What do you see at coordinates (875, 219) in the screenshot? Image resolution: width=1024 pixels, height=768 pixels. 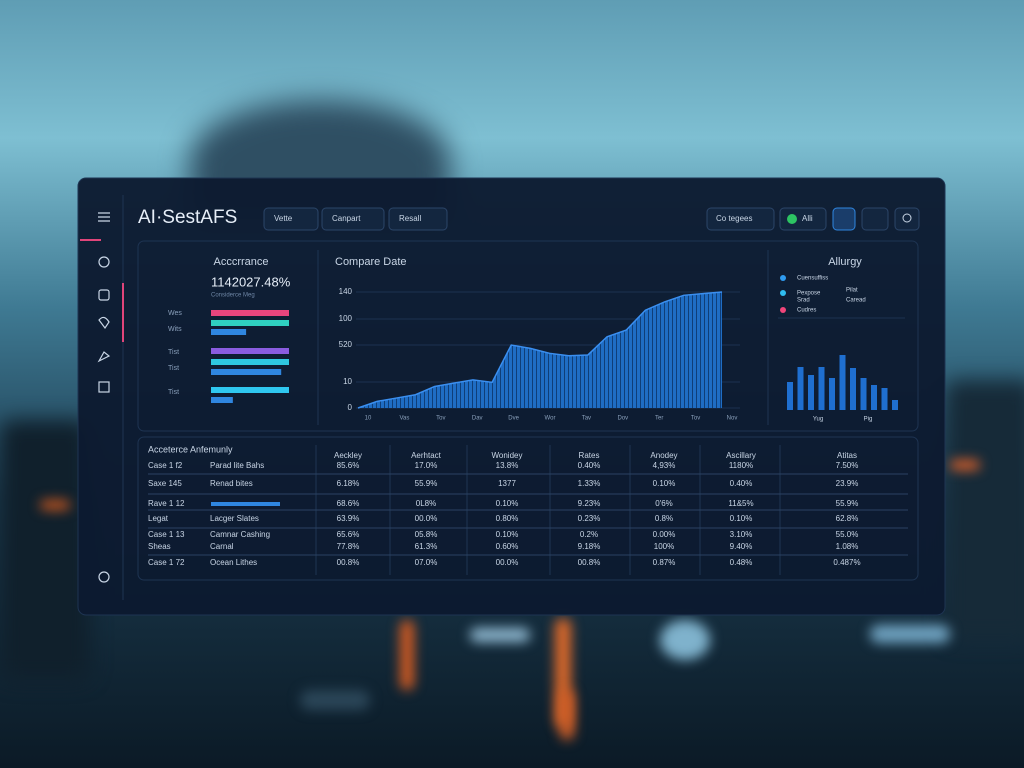 I see `user-button` at bounding box center [875, 219].